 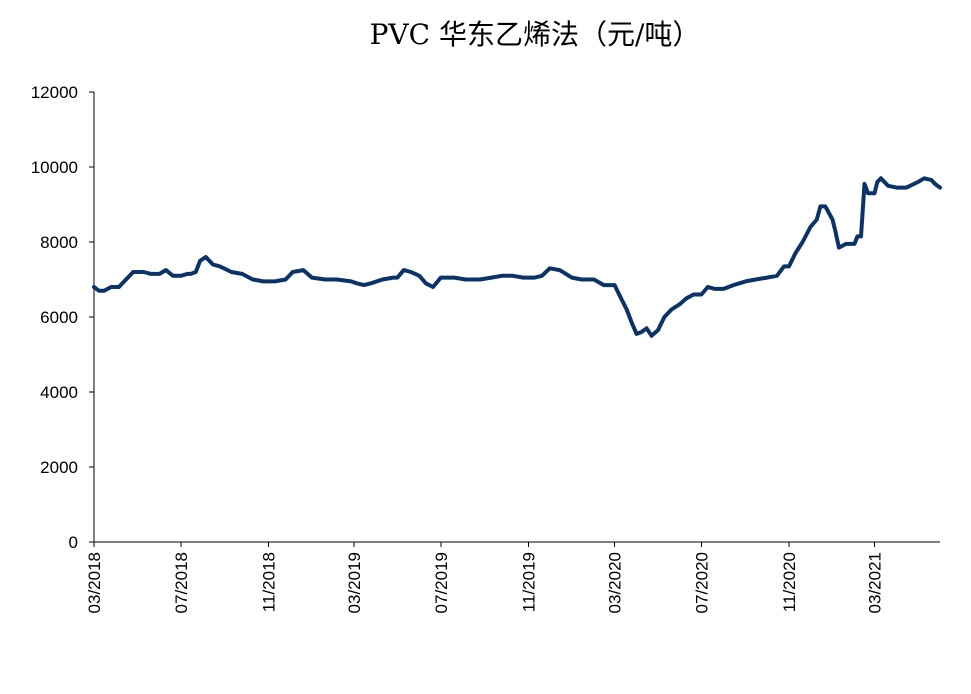 What do you see at coordinates (54, 92) in the screenshot?
I see `y-tick-label: 12000` at bounding box center [54, 92].